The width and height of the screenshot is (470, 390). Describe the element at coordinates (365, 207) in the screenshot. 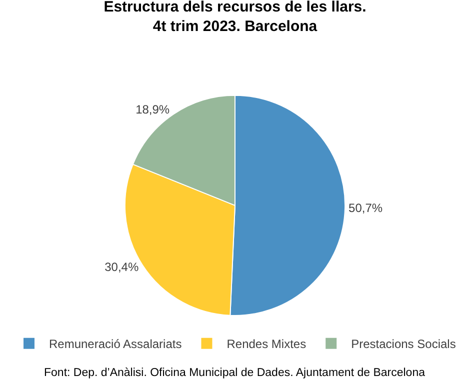

I see `data-label: 50,7%` at that location.